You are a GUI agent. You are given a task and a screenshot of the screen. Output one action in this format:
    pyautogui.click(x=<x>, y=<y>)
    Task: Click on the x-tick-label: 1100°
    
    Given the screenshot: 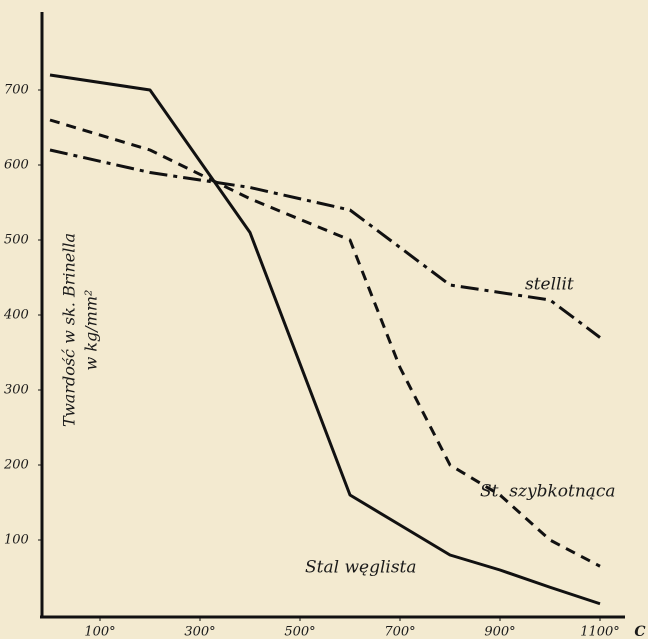 What is the action you would take?
    pyautogui.click(x=600, y=632)
    